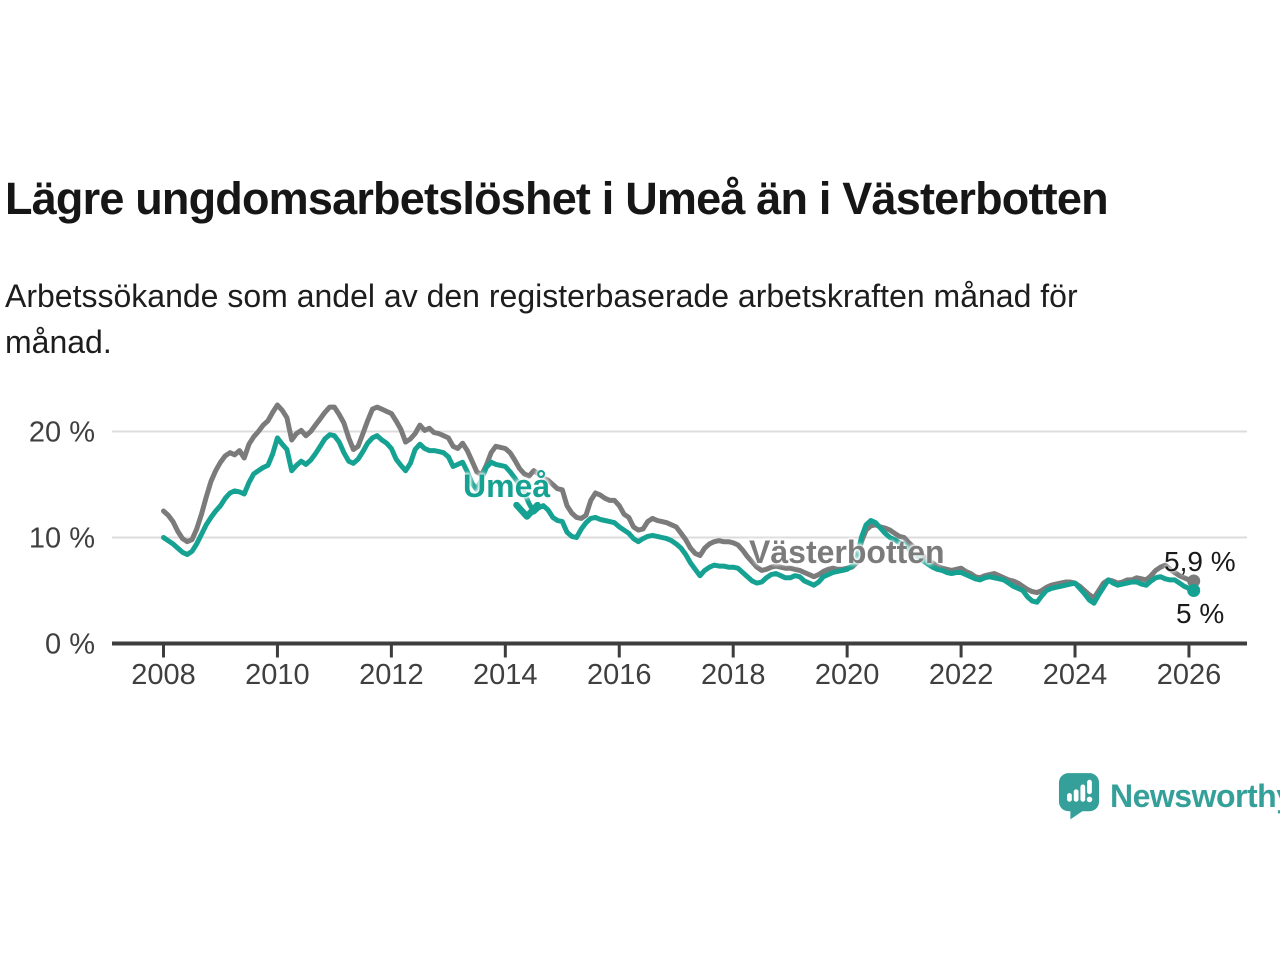 Image resolution: width=1280 pixels, height=960 pixels. I want to click on y-tick-label: 10 %, so click(62, 539).